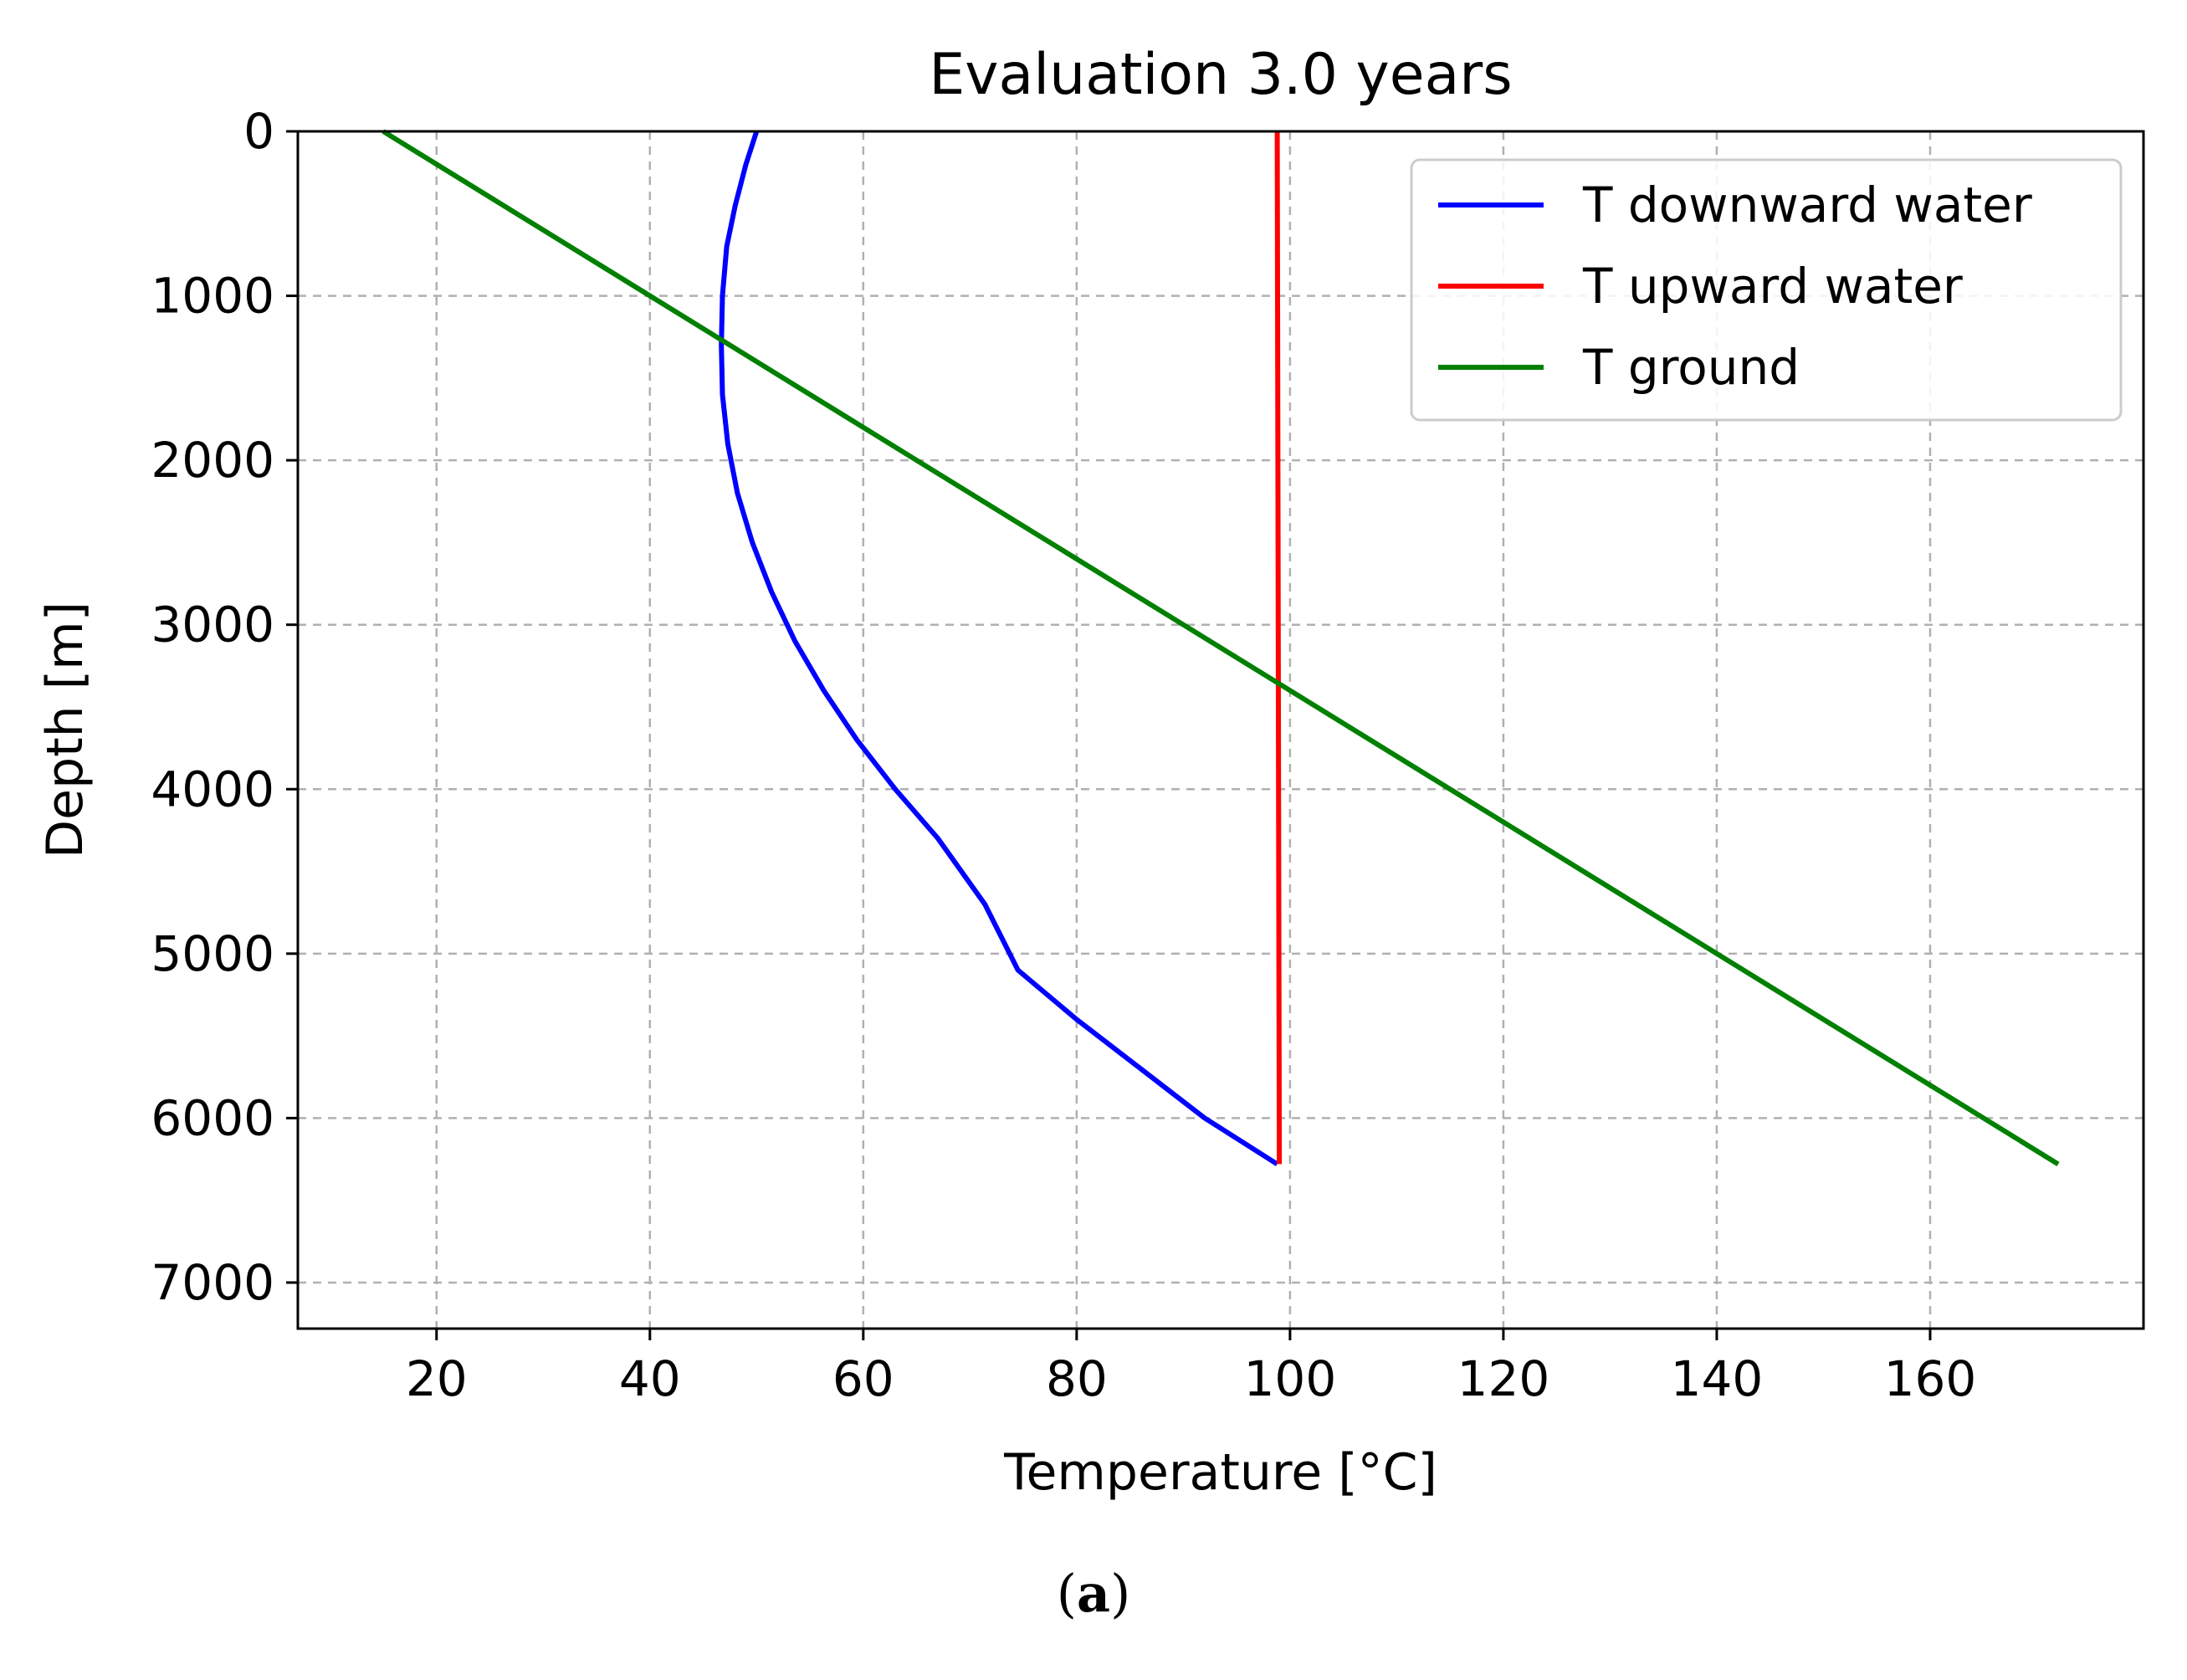 The width and height of the screenshot is (2187, 1680). What do you see at coordinates (1120, 1593) in the screenshot?
I see `caption-close: )` at bounding box center [1120, 1593].